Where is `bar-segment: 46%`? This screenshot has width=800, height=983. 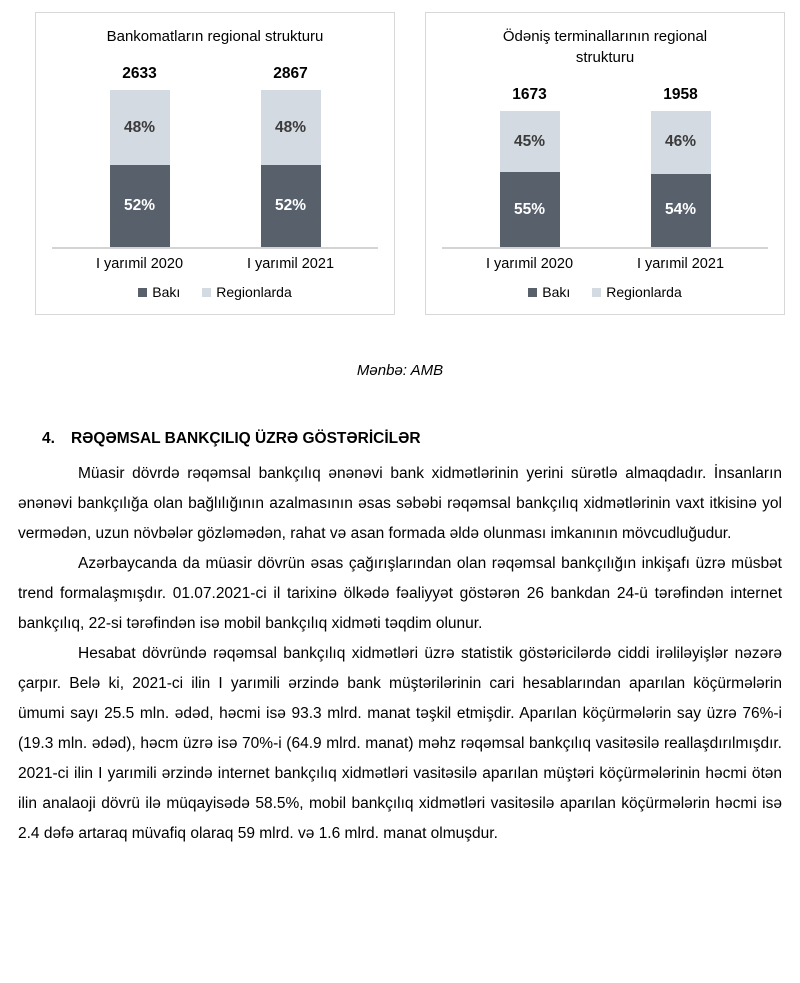
bar-segment: 46% is located at coordinates (680, 142).